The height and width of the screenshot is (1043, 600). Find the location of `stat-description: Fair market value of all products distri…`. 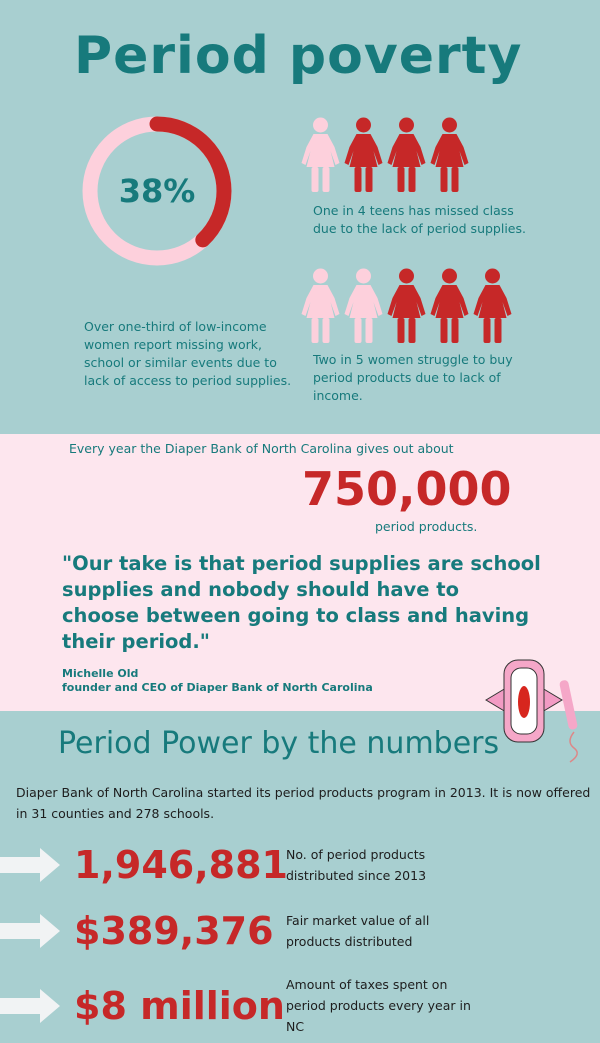

stat-description: Fair market value of all products distri… is located at coordinates (358, 931).